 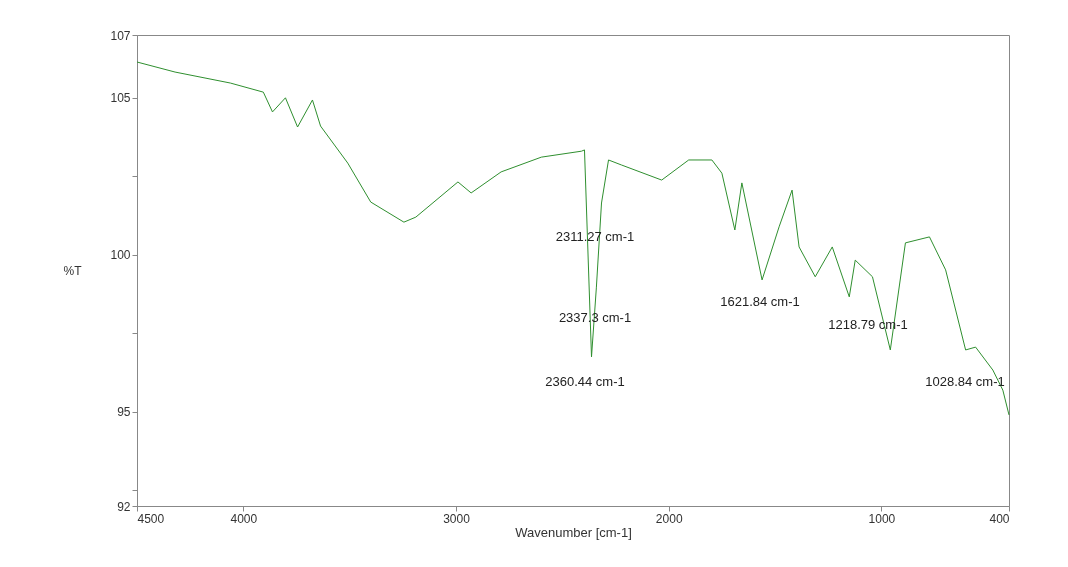 I want to click on y-tick-label: 107, so click(x=120, y=35).